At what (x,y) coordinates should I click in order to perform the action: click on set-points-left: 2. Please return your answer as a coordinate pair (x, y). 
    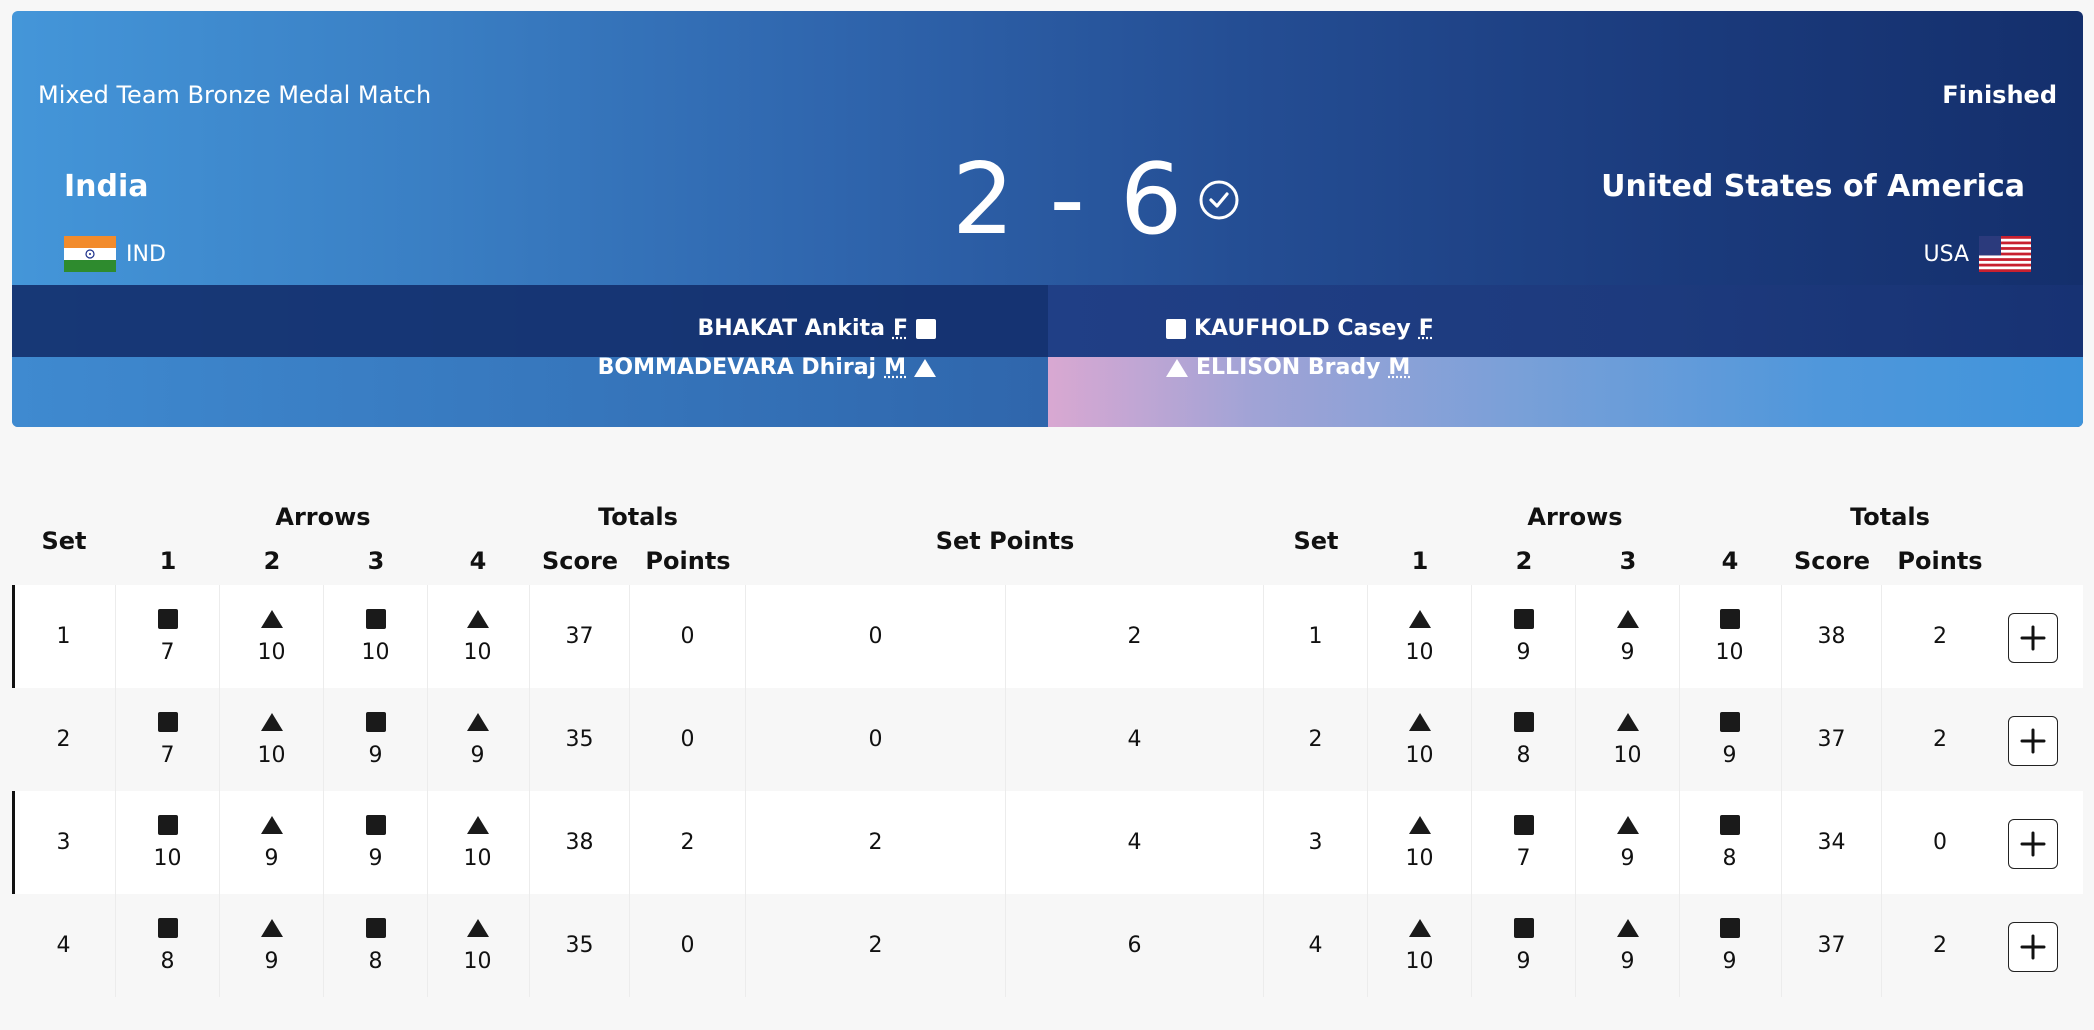
    Looking at the image, I should click on (876, 842).